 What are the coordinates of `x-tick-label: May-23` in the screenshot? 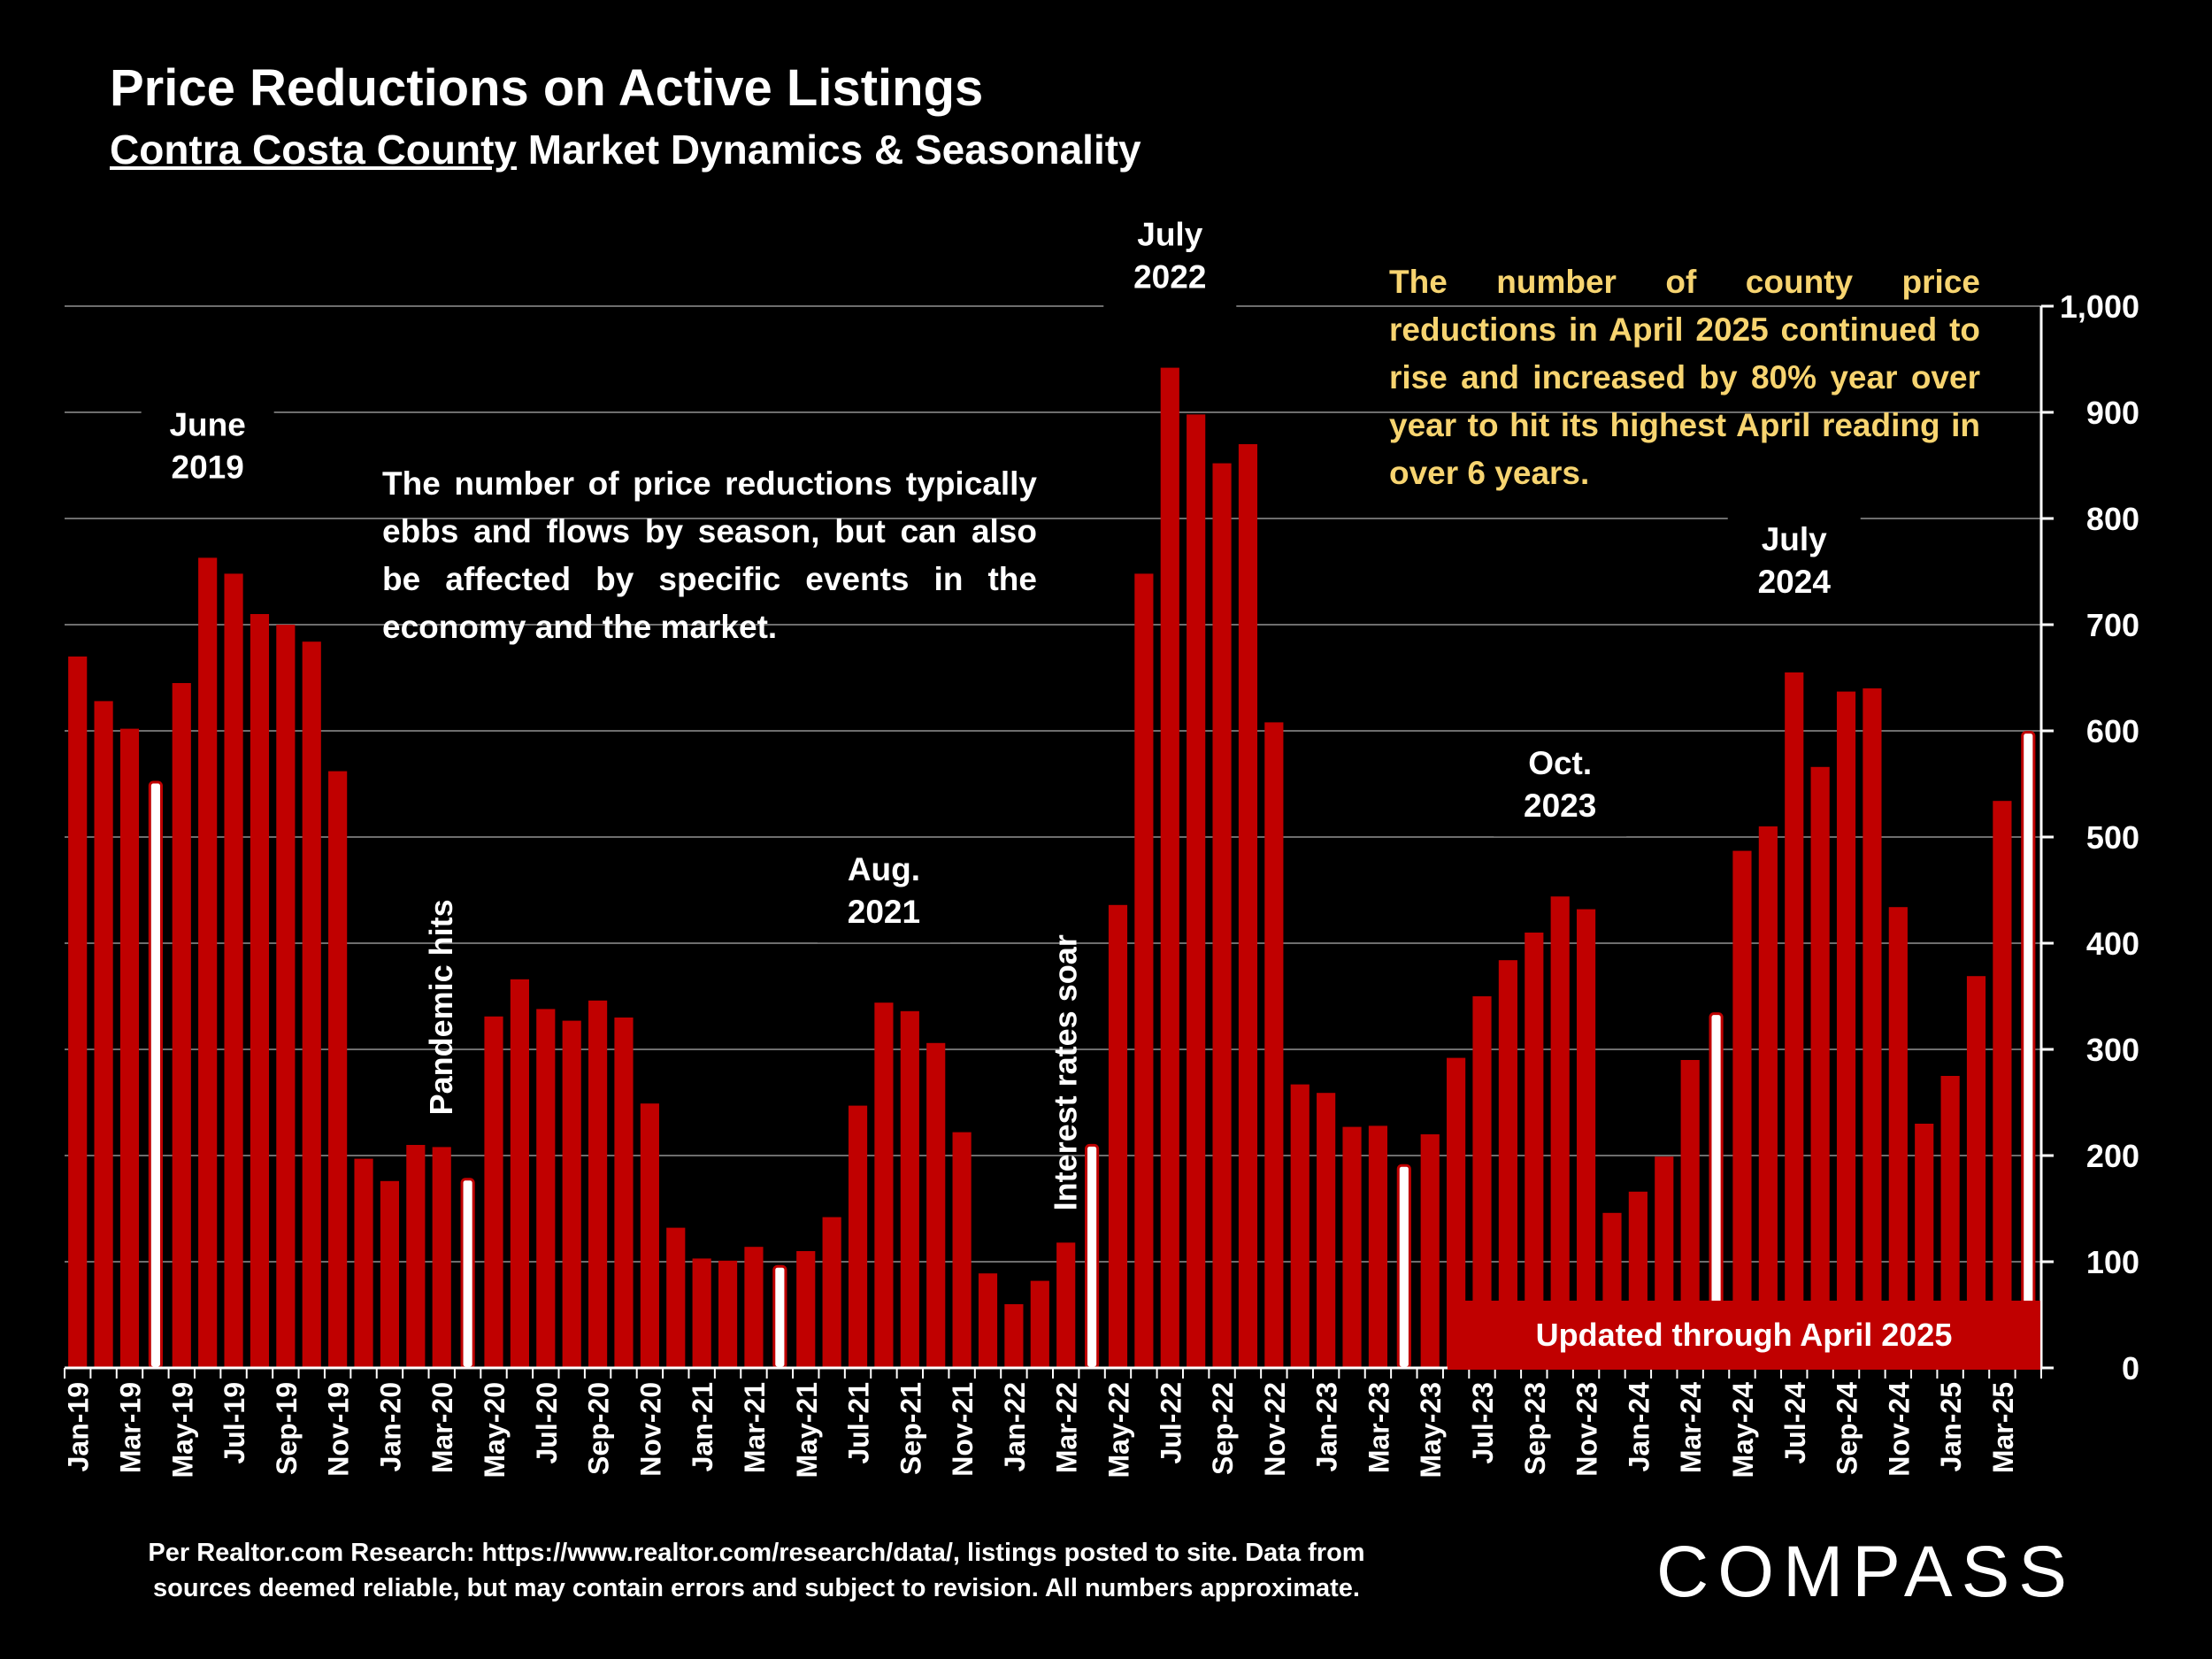 It's located at (1431, 1431).